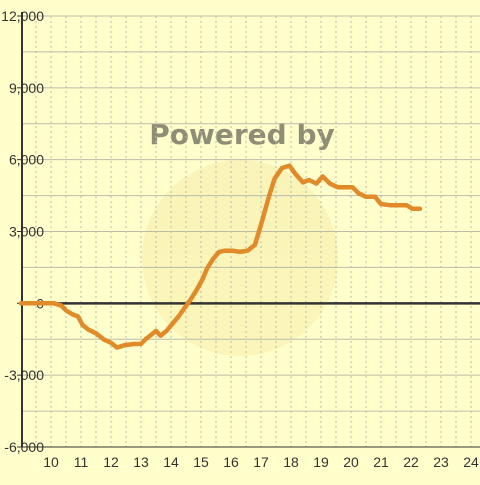 The height and width of the screenshot is (485, 480). What do you see at coordinates (231, 462) in the screenshot?
I see `x-tick-label: 16` at bounding box center [231, 462].